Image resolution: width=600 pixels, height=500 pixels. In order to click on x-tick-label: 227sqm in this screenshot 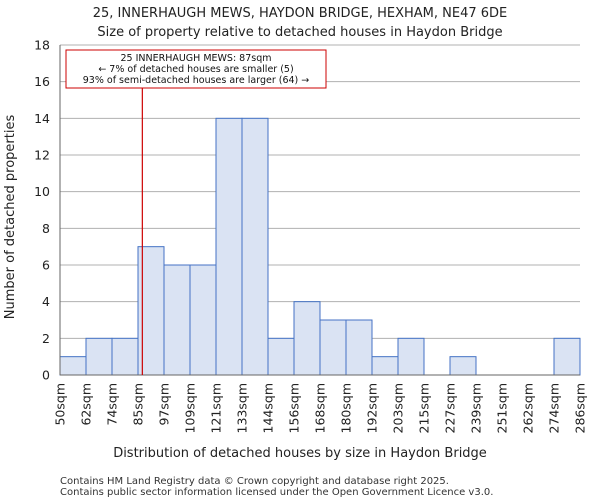, I will do `click(450, 408)`.